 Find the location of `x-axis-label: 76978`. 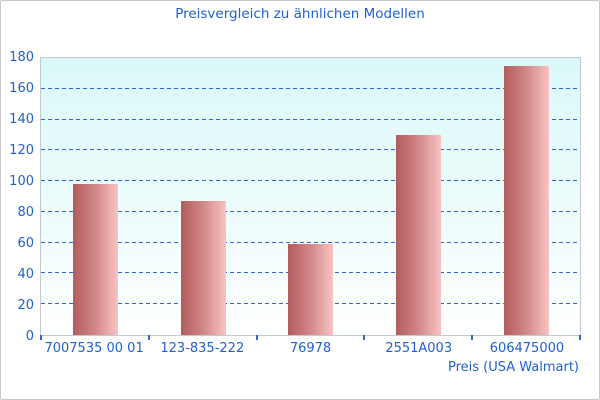

x-axis-label: 76978 is located at coordinates (310, 348).